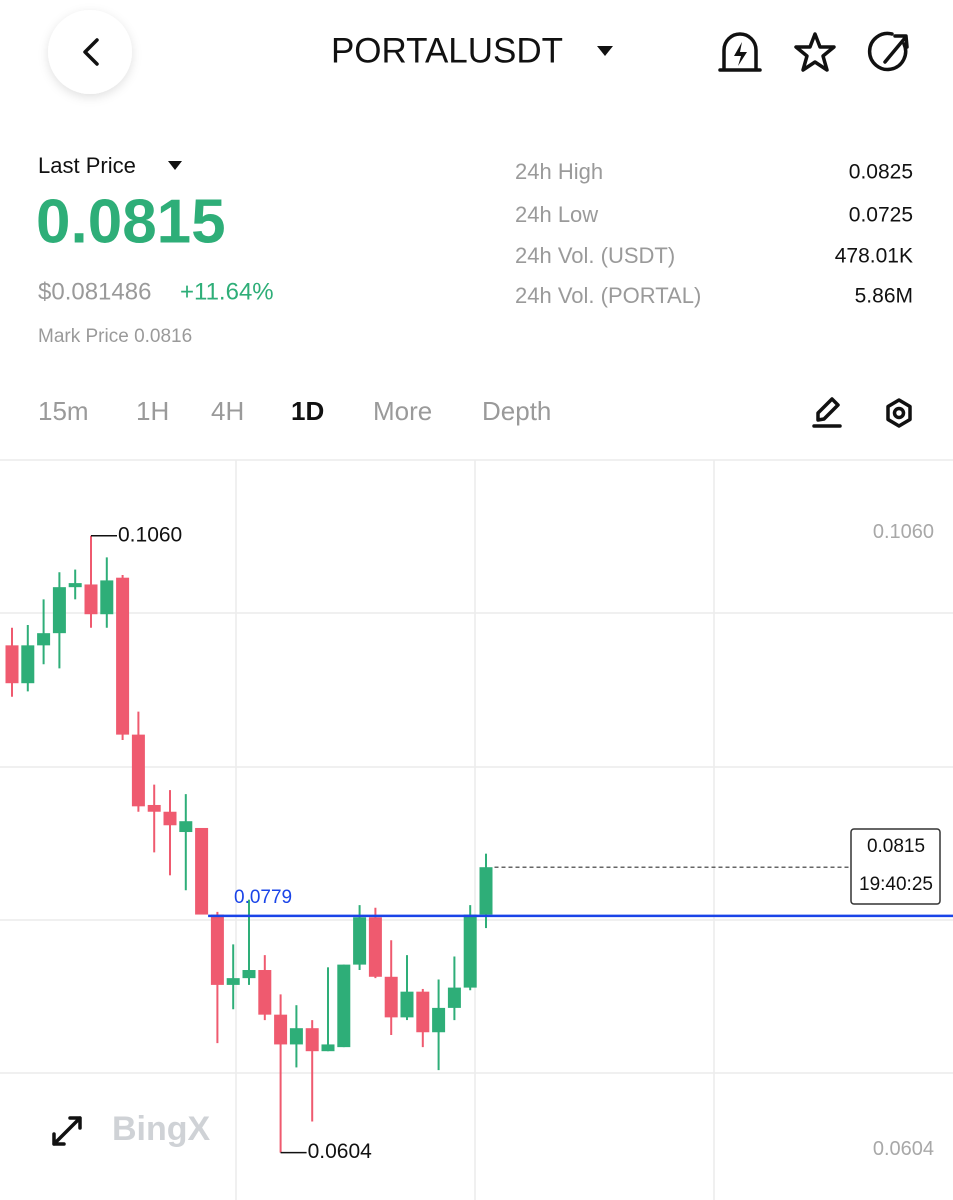 The image size is (953, 1200). What do you see at coordinates (881, 172) in the screenshot?
I see `stat-value: 0.0825` at bounding box center [881, 172].